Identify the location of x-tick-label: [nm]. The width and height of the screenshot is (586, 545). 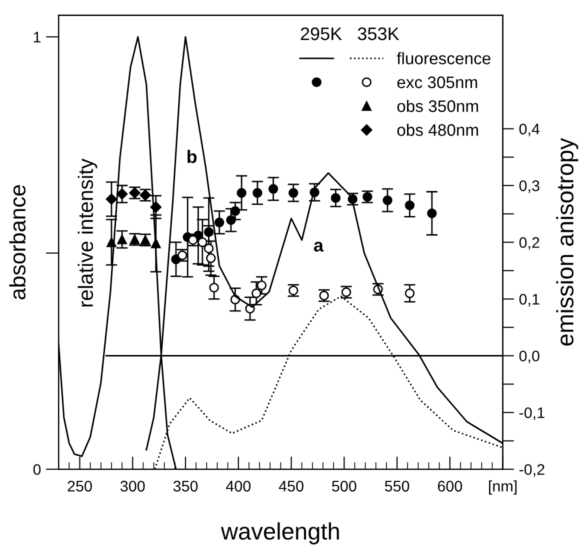
(503, 487).